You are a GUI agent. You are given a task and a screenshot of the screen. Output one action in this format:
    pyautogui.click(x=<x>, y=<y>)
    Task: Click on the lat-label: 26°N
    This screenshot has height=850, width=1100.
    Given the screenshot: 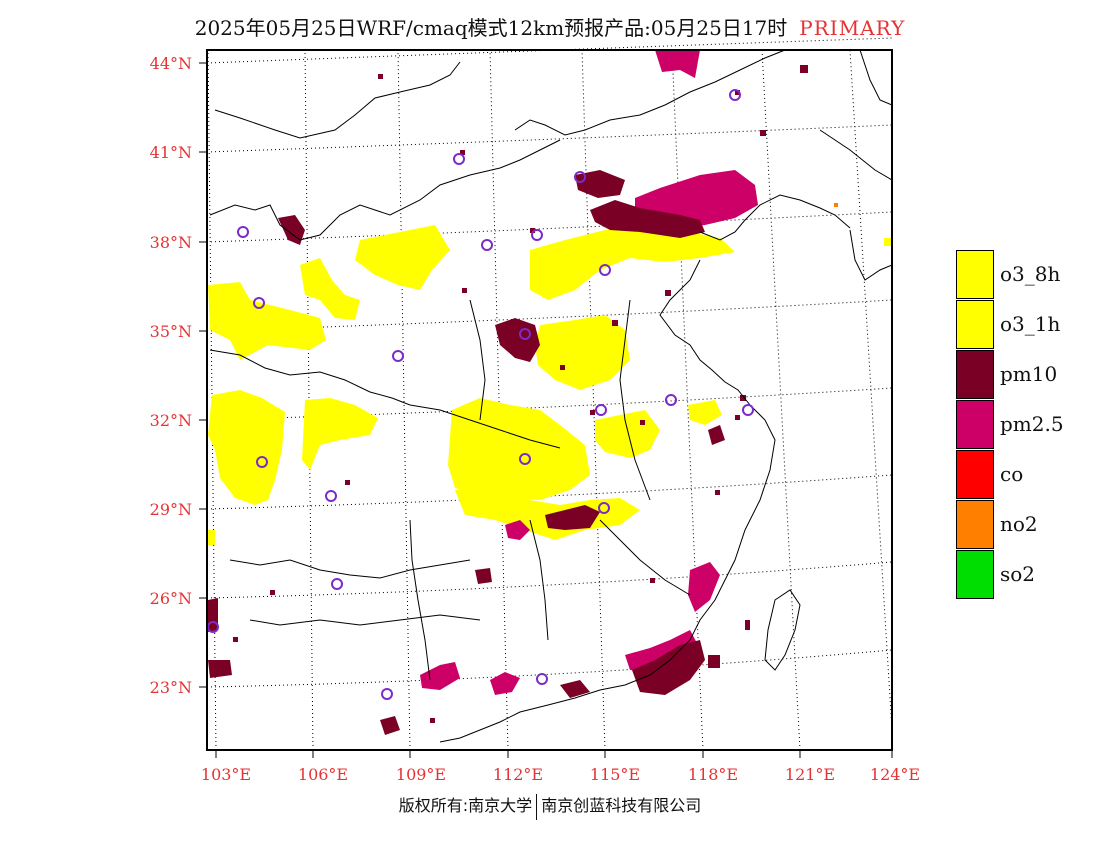 What is the action you would take?
    pyautogui.click(x=171, y=598)
    